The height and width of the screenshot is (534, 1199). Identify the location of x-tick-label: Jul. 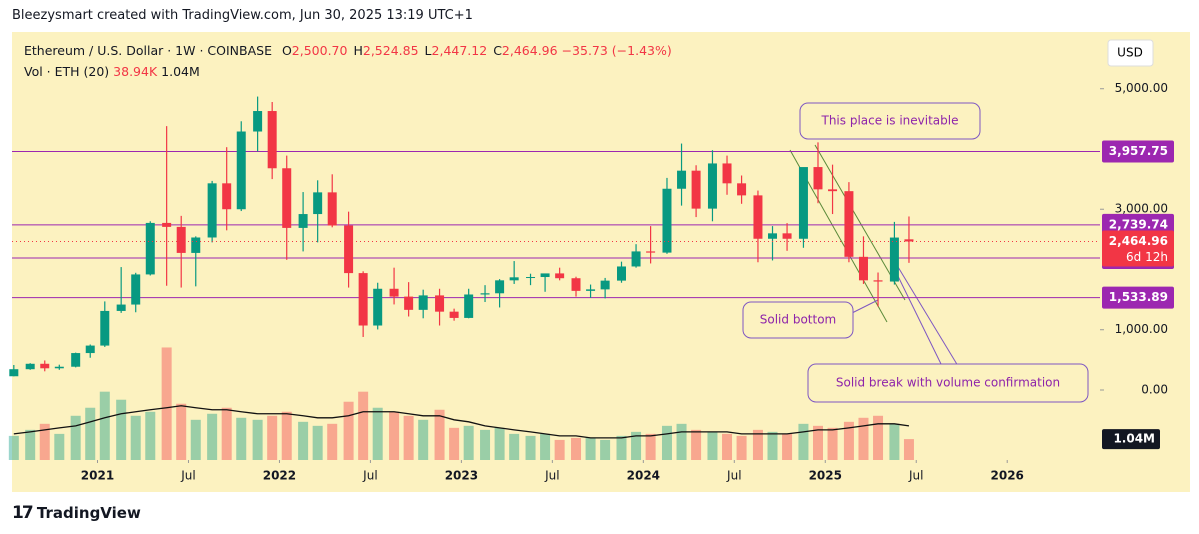
(369, 476).